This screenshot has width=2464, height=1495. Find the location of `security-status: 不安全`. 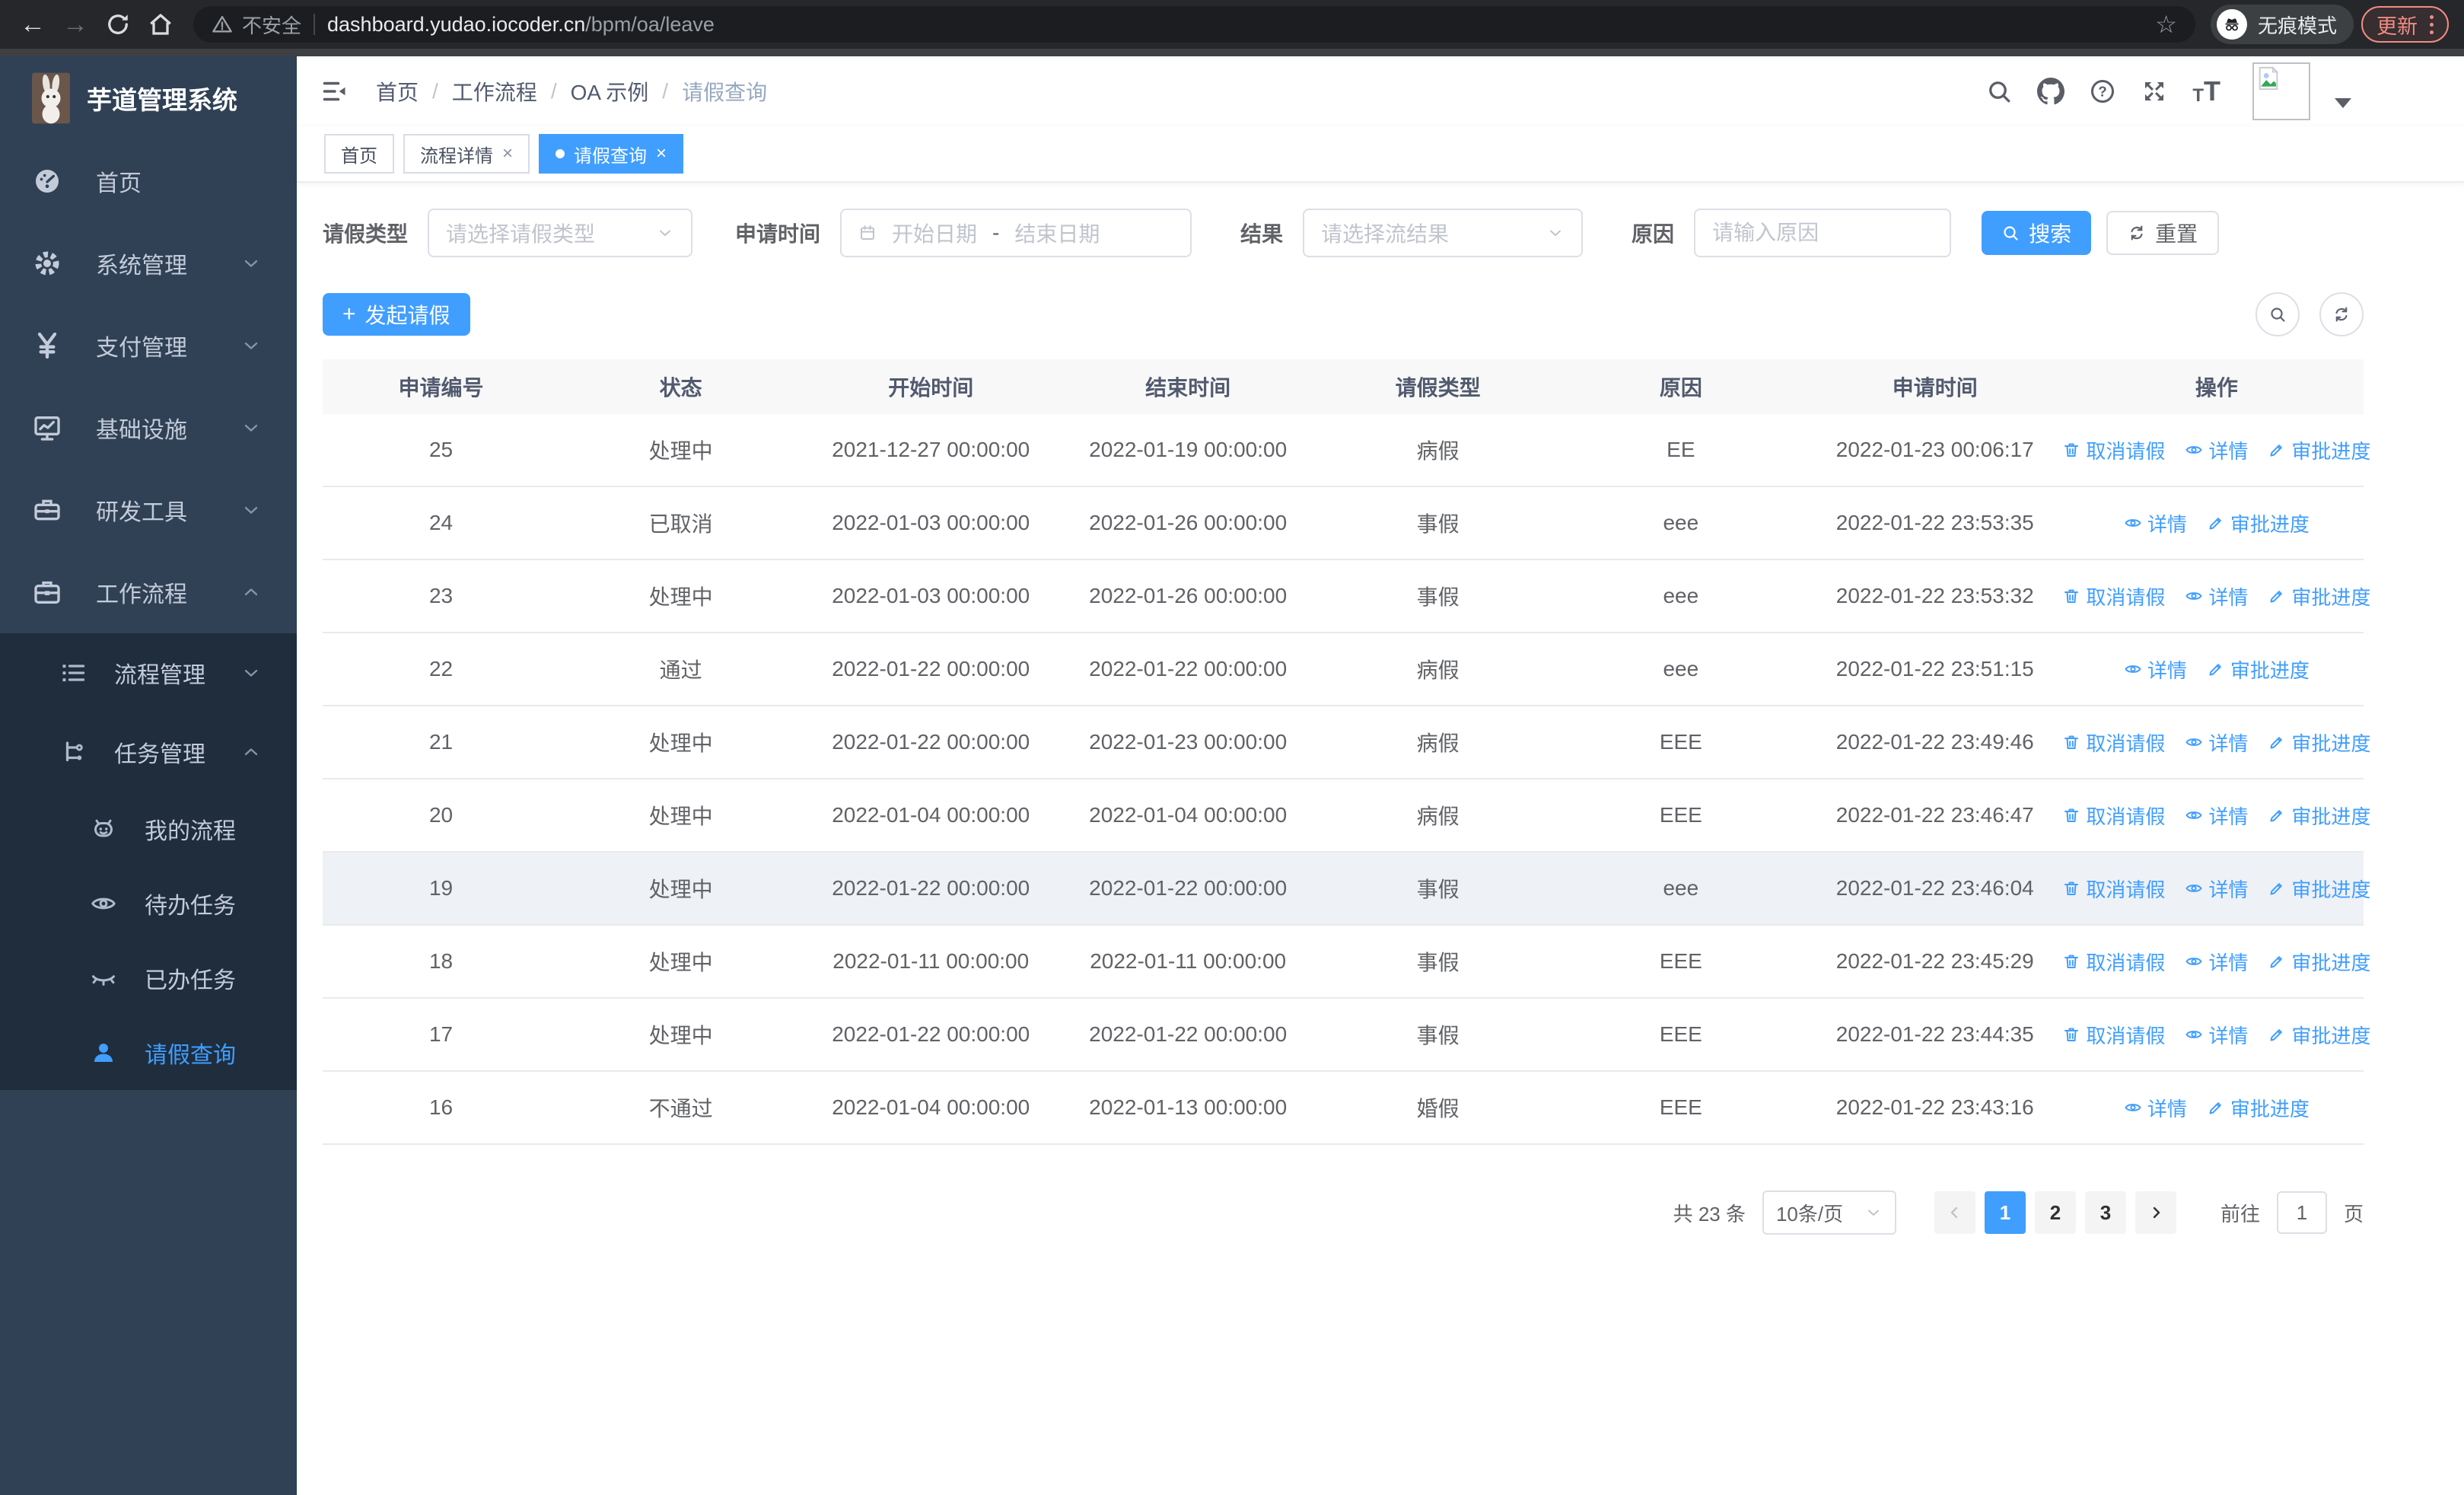

security-status: 不安全 is located at coordinates (256, 25).